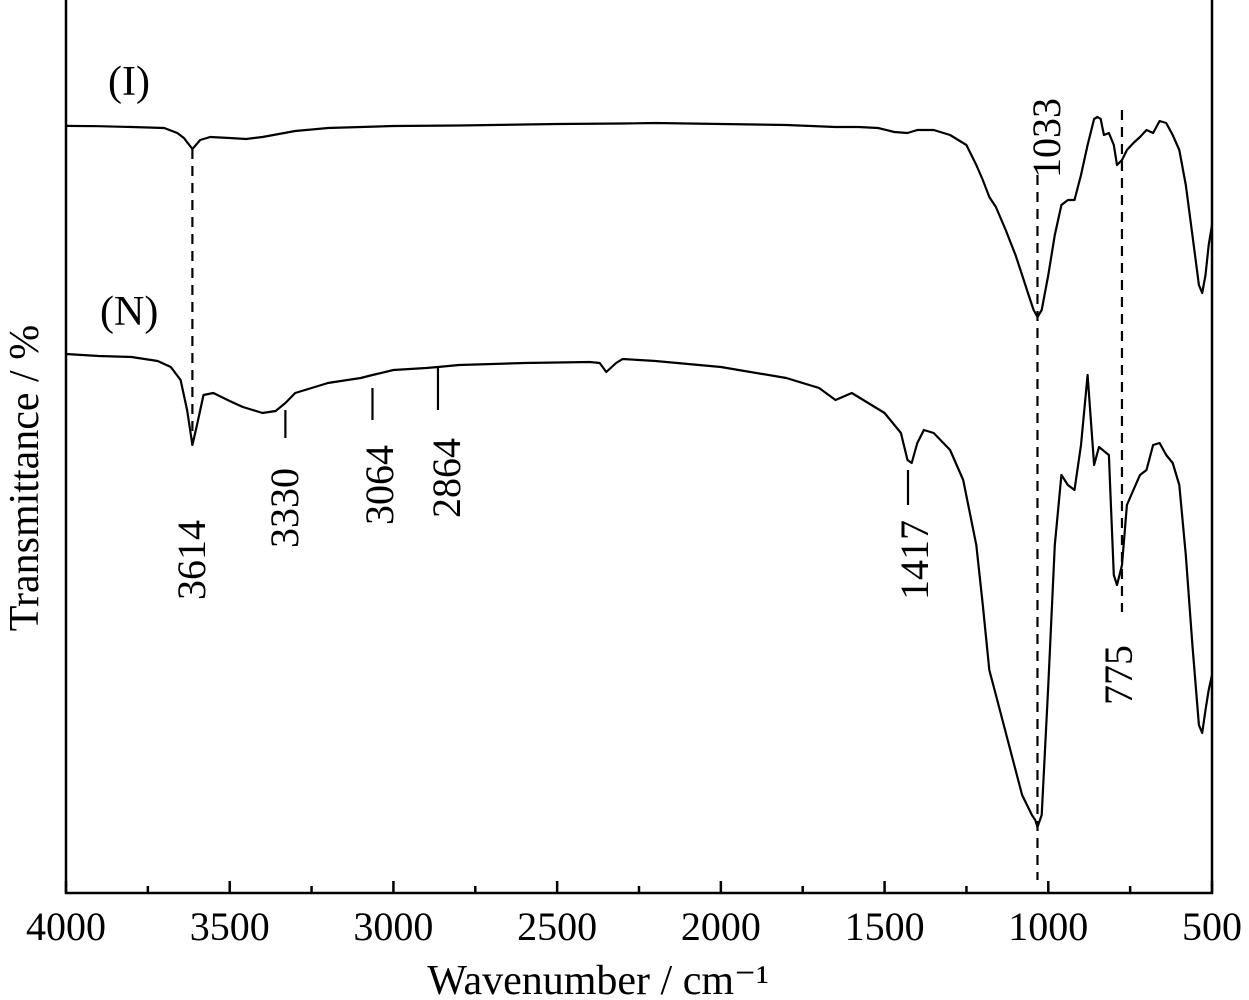  I want to click on peak-label-2864: 2864, so click(446, 478).